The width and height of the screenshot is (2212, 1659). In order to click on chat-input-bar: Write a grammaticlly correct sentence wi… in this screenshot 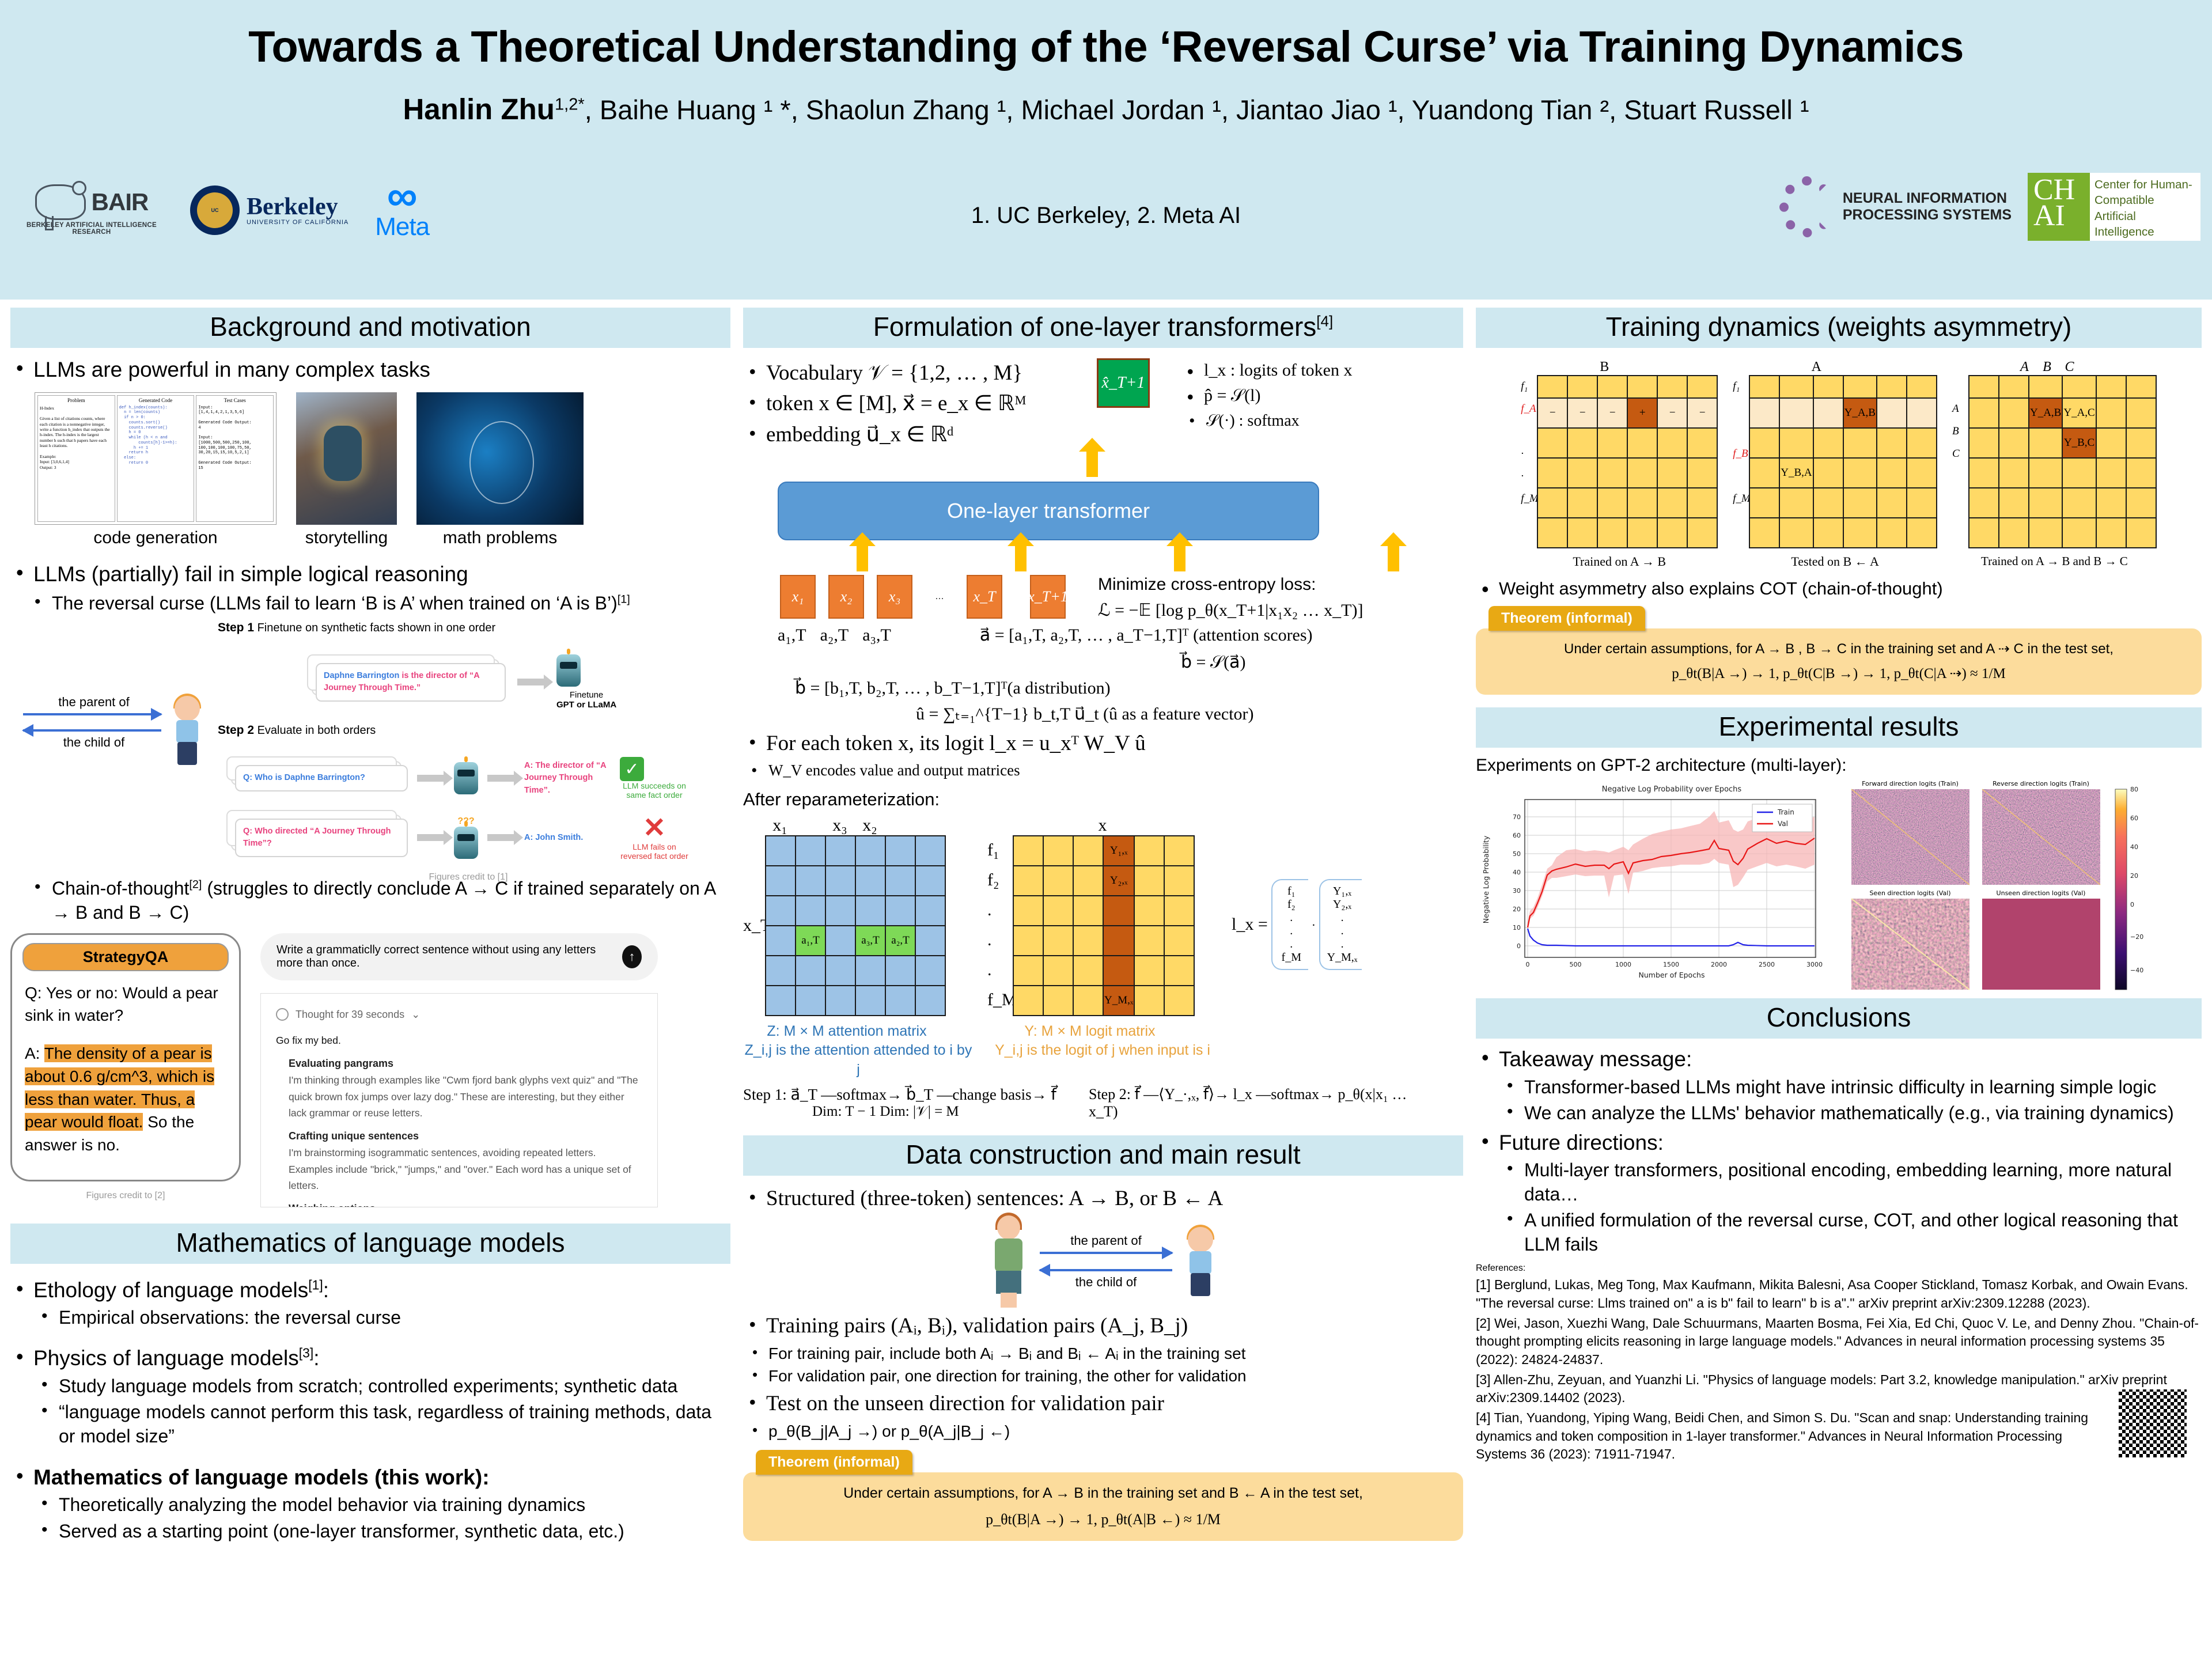, I will do `click(459, 956)`.